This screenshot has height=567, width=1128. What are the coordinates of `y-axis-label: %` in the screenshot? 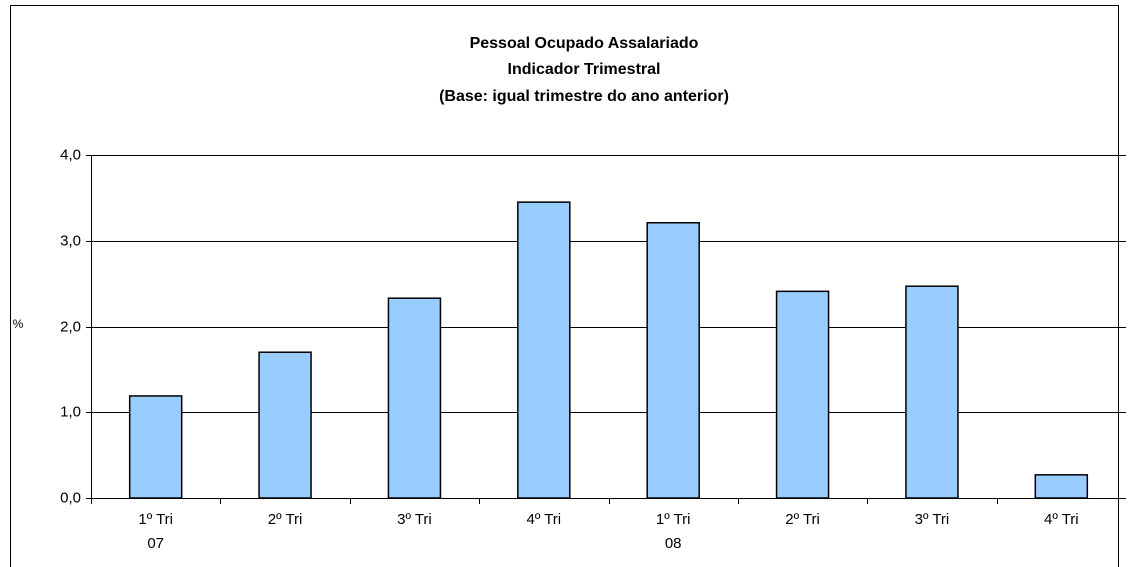 It's located at (18, 324).